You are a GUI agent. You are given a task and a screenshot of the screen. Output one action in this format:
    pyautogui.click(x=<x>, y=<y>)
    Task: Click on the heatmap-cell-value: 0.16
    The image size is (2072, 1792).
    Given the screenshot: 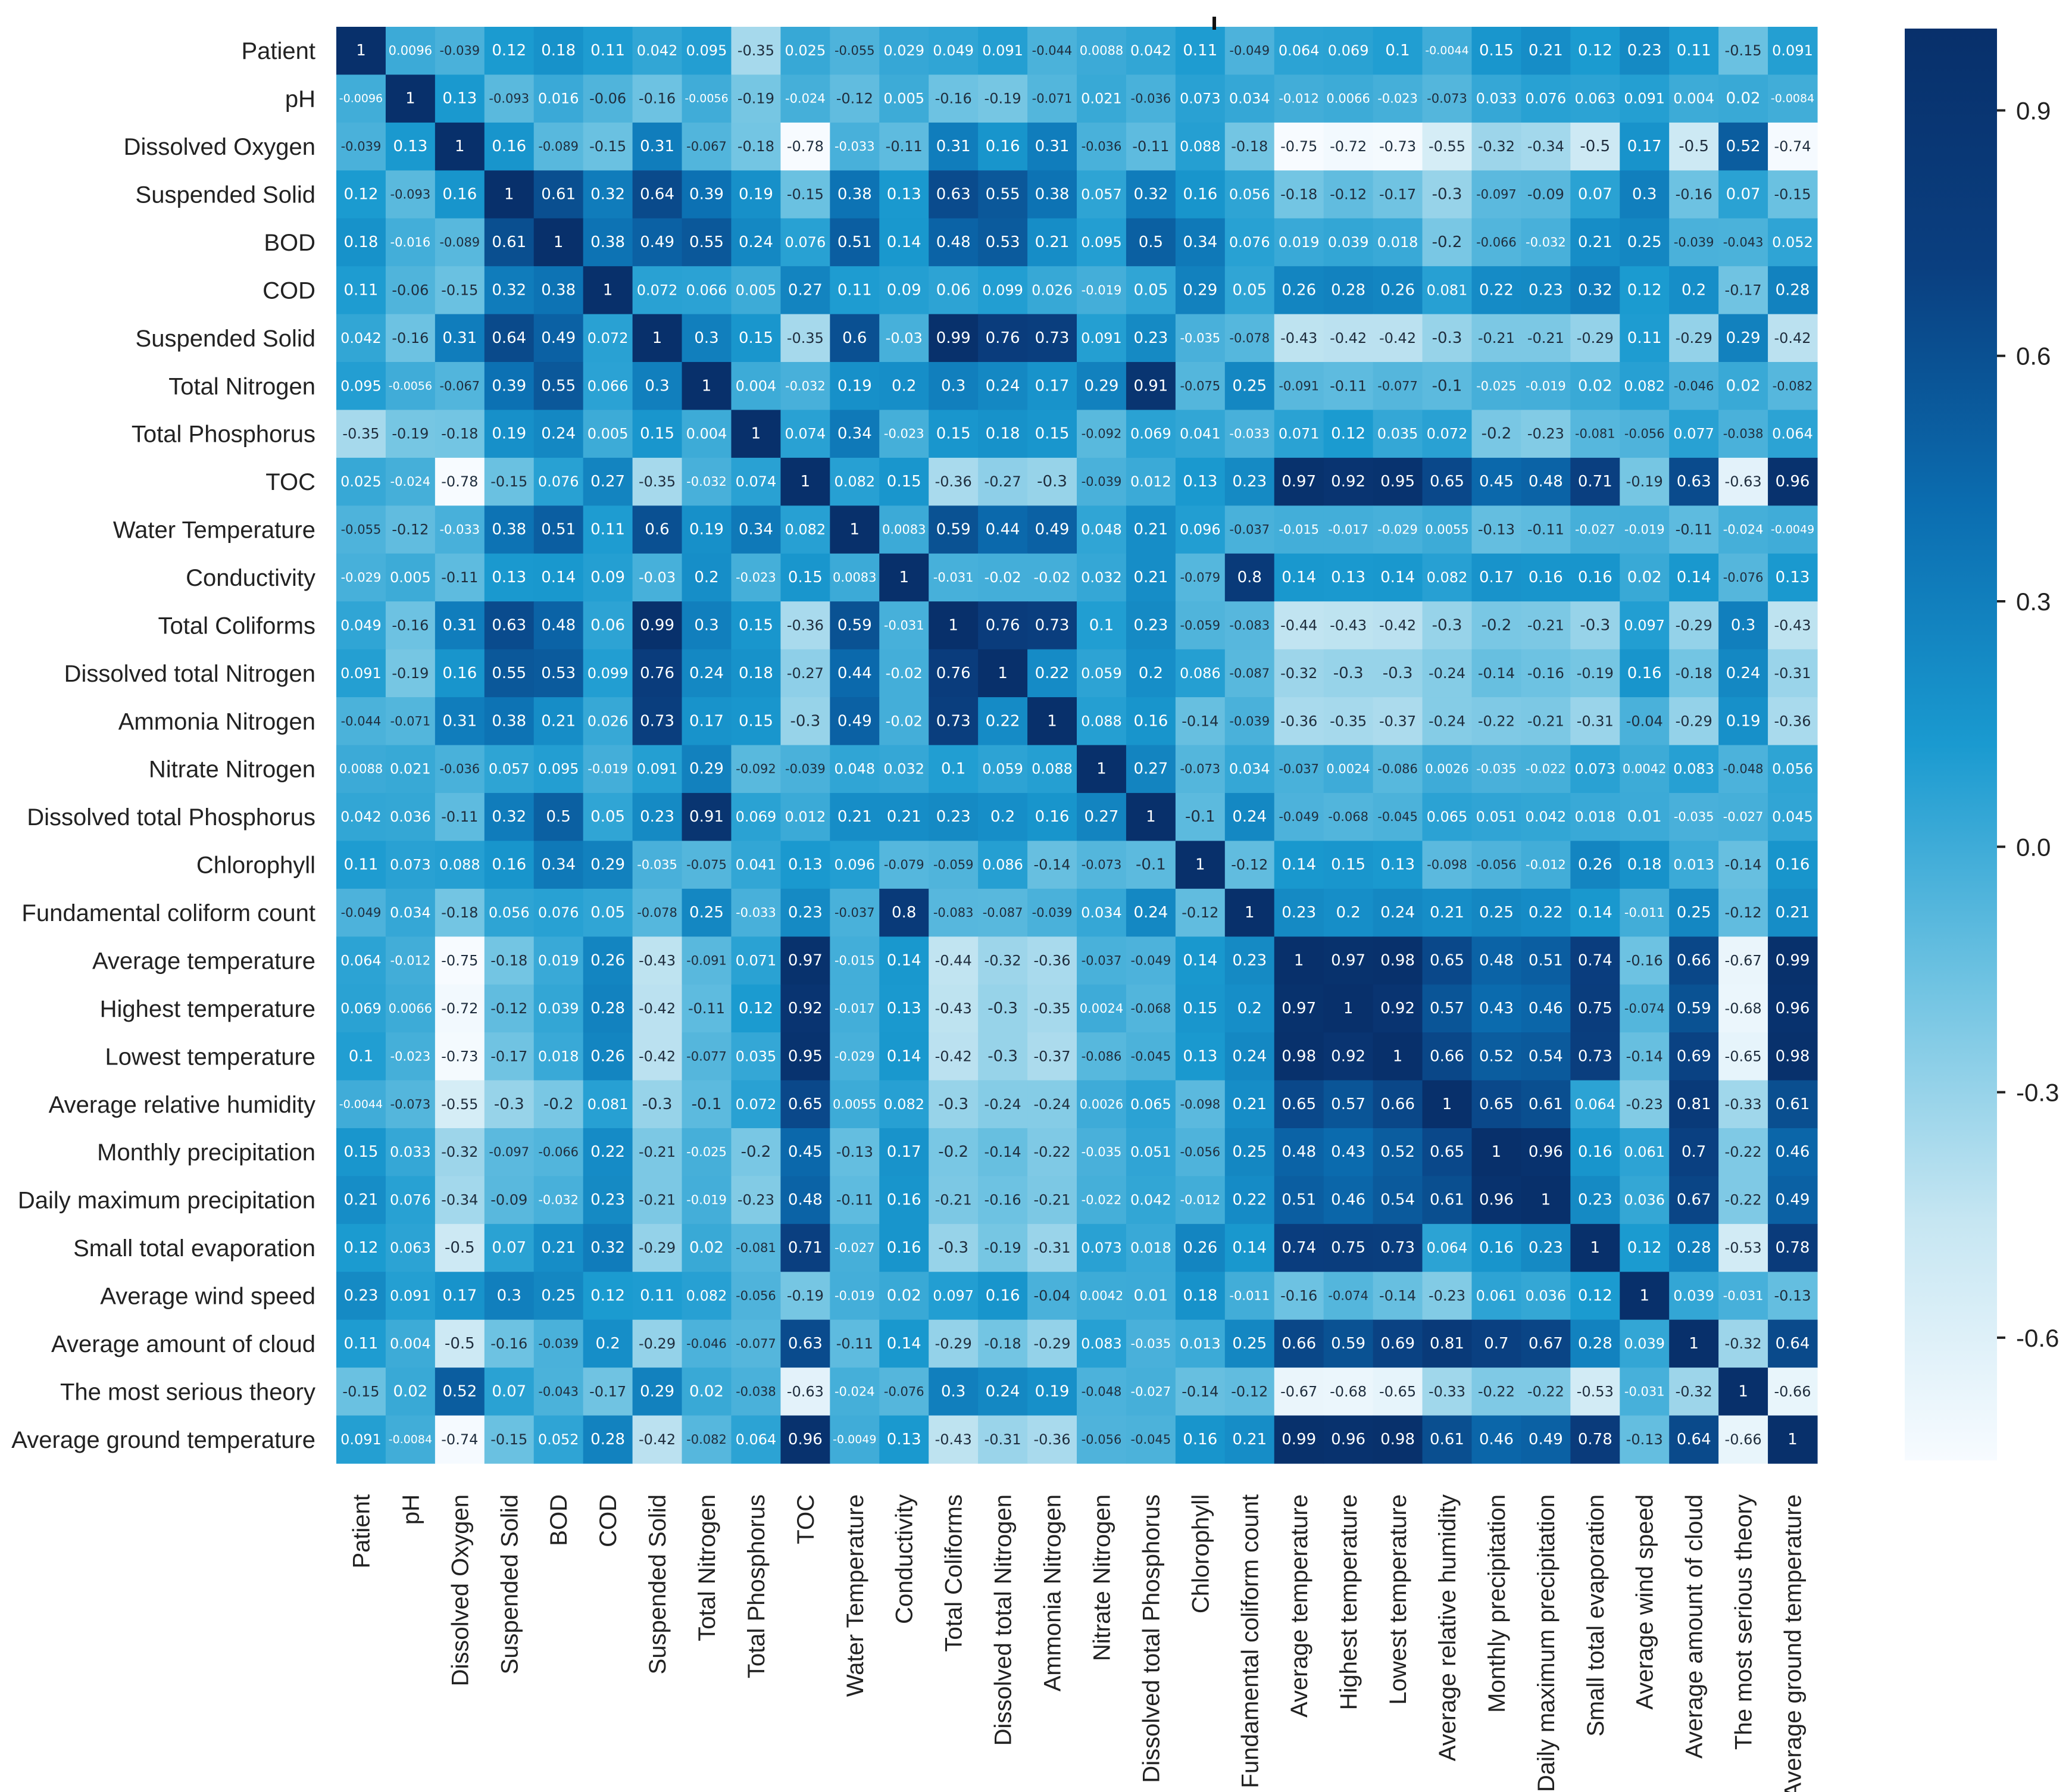 What is the action you would take?
    pyautogui.click(x=1645, y=673)
    